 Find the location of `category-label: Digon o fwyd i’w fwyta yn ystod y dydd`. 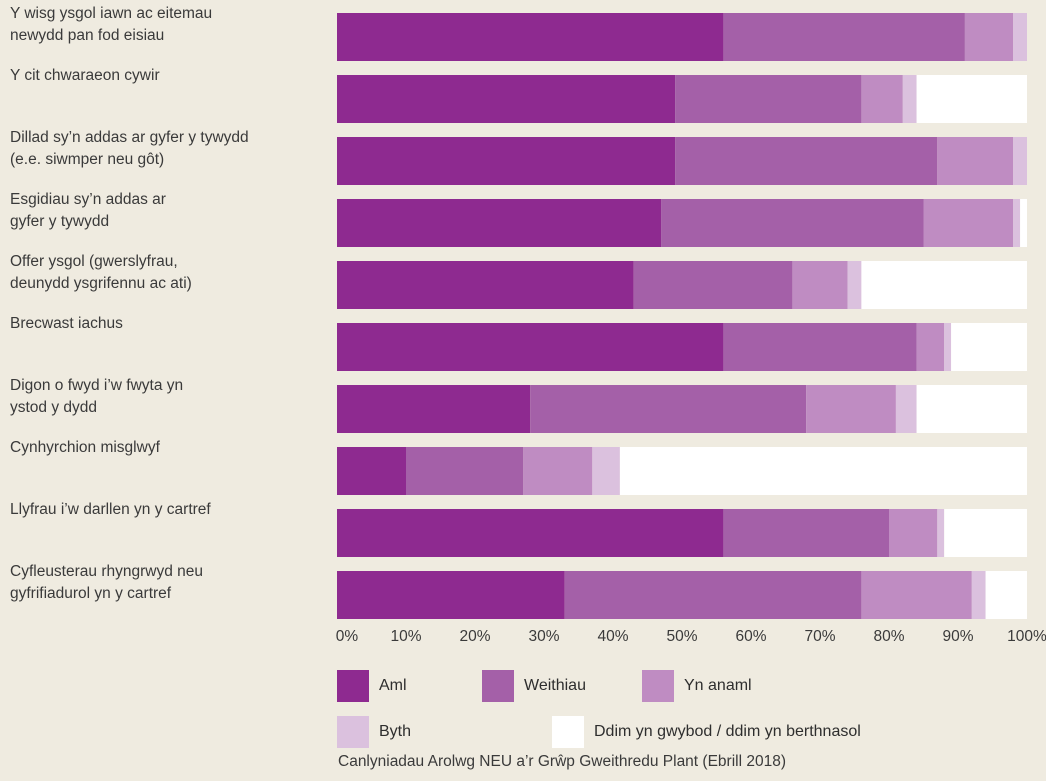

category-label: Digon o fwyd i’w fwyta yn ystod y dydd is located at coordinates (97, 396).